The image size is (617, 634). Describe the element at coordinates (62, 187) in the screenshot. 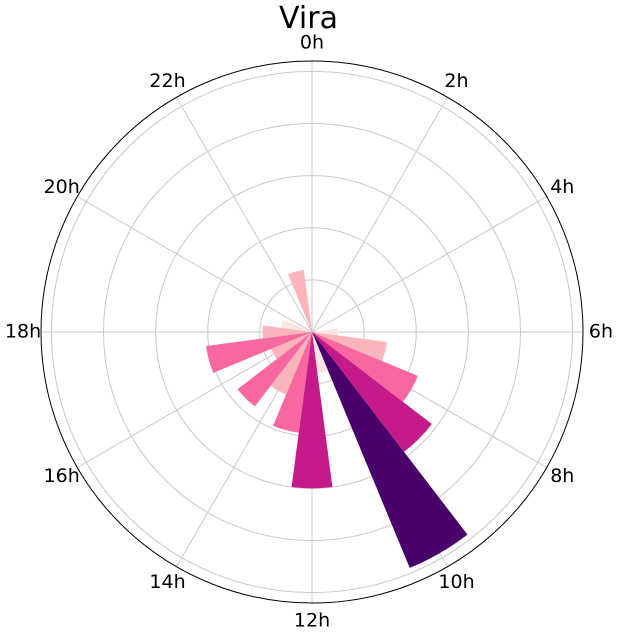

I see `theta-tick-label: 20h` at that location.